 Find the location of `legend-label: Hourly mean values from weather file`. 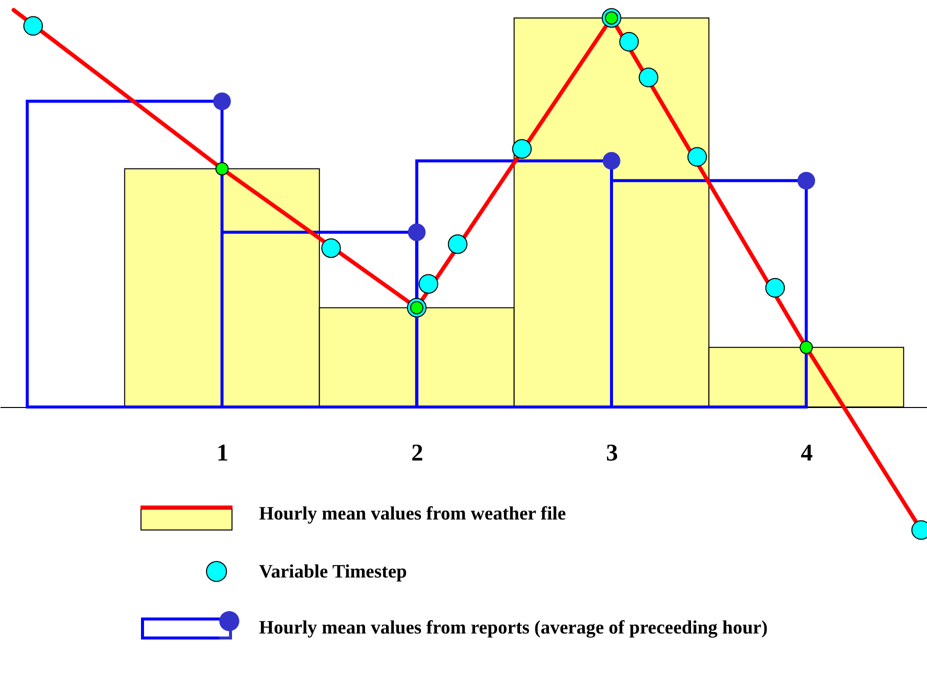

legend-label: Hourly mean values from weather file is located at coordinates (412, 513).